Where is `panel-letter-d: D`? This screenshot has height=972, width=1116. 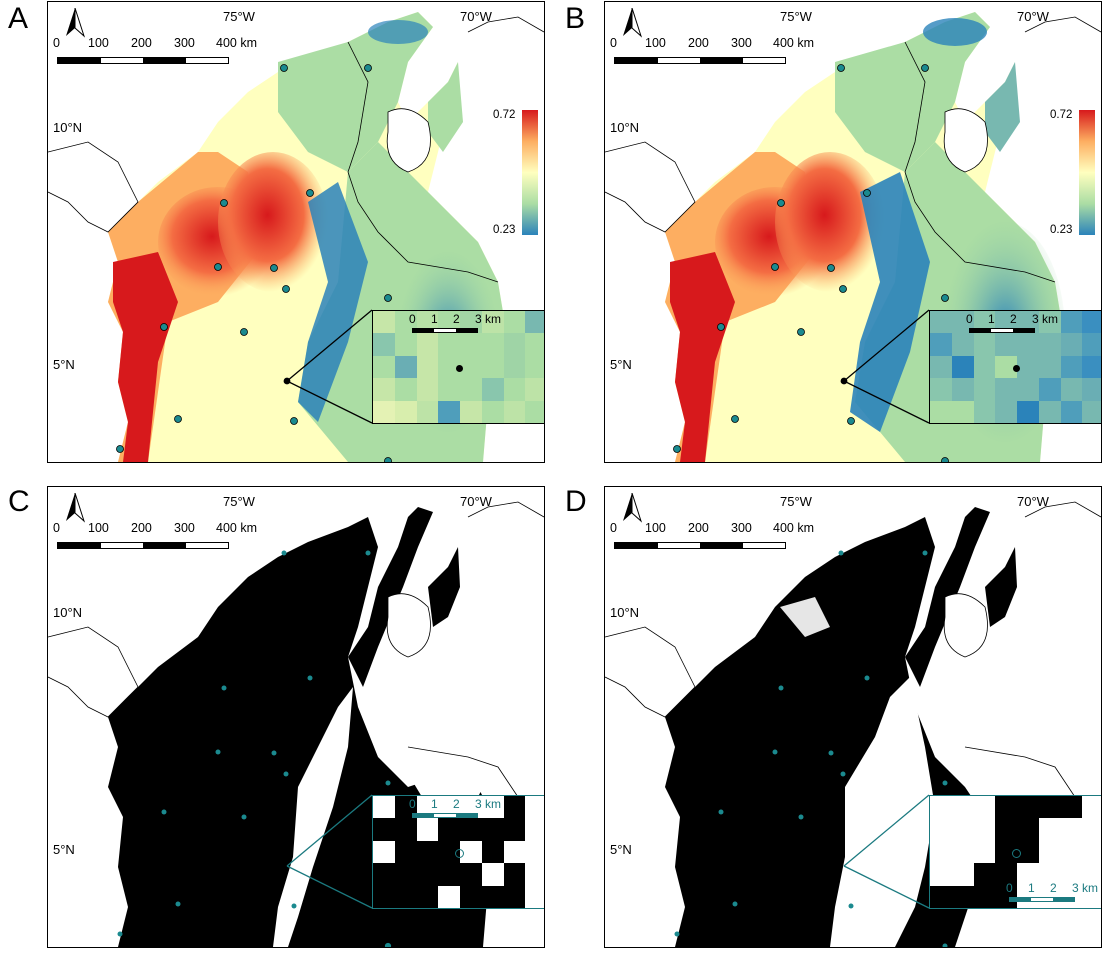
panel-letter-d: D is located at coordinates (576, 501).